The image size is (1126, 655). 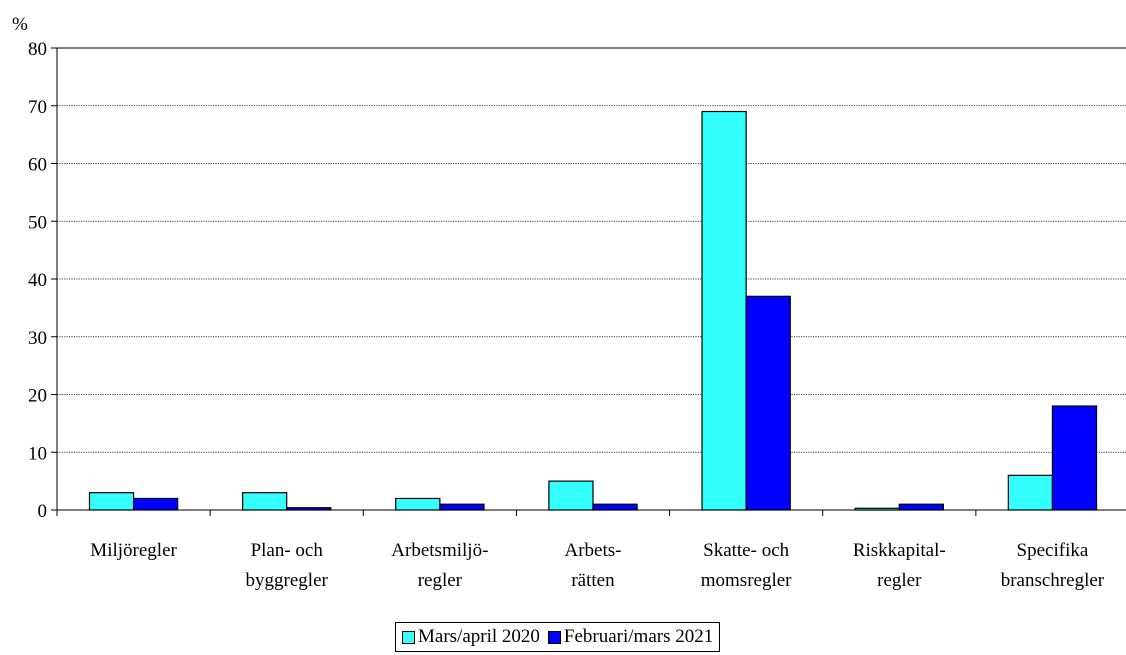 What do you see at coordinates (287, 550) in the screenshot?
I see `x-tick-label-2-line-1: Plan- och` at bounding box center [287, 550].